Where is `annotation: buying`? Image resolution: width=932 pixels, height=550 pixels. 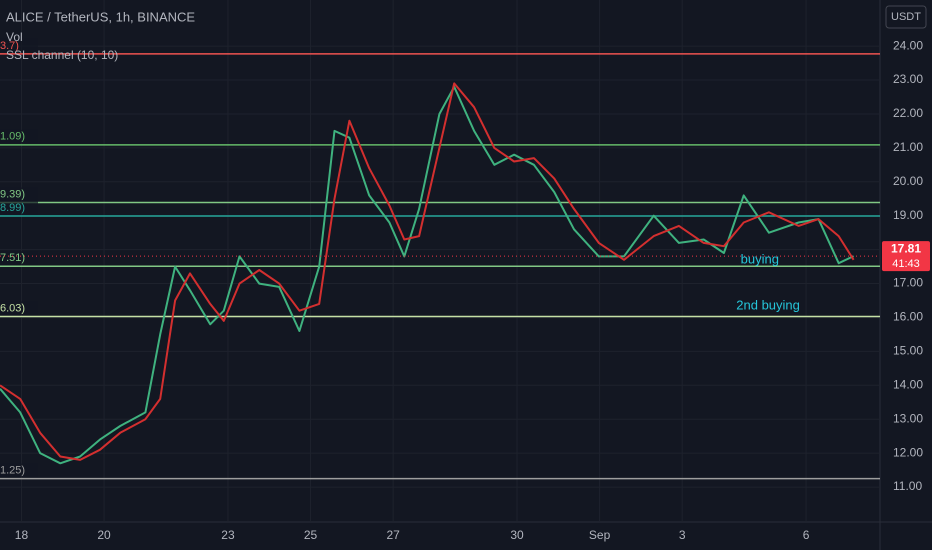
annotation: buying is located at coordinates (760, 259).